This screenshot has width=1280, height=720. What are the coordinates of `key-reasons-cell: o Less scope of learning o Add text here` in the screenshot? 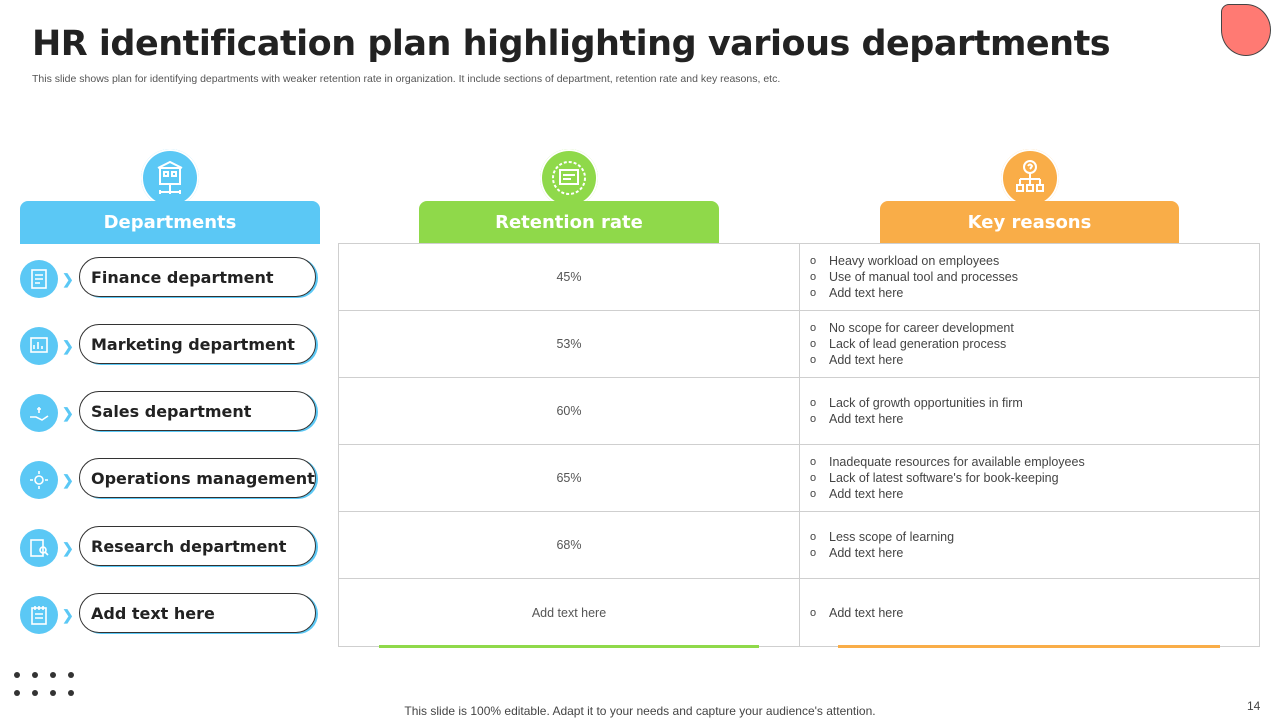 It's located at (1029, 545).